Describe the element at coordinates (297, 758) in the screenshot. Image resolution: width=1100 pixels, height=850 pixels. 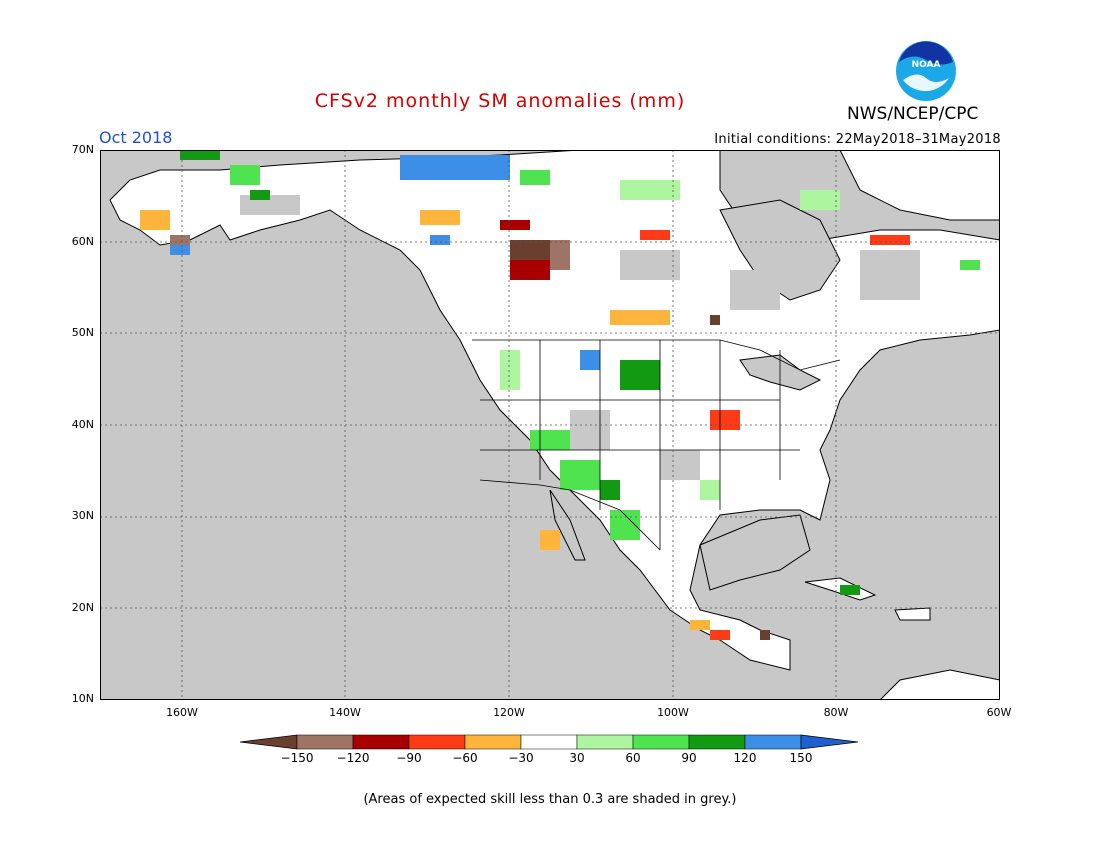
I see `colorbar-label: −150` at that location.